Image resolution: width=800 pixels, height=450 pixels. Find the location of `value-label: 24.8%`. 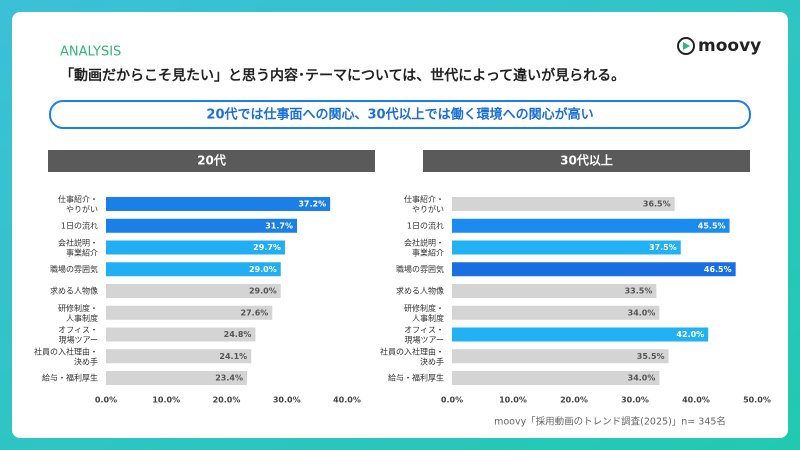

value-label: 24.8% is located at coordinates (238, 334).